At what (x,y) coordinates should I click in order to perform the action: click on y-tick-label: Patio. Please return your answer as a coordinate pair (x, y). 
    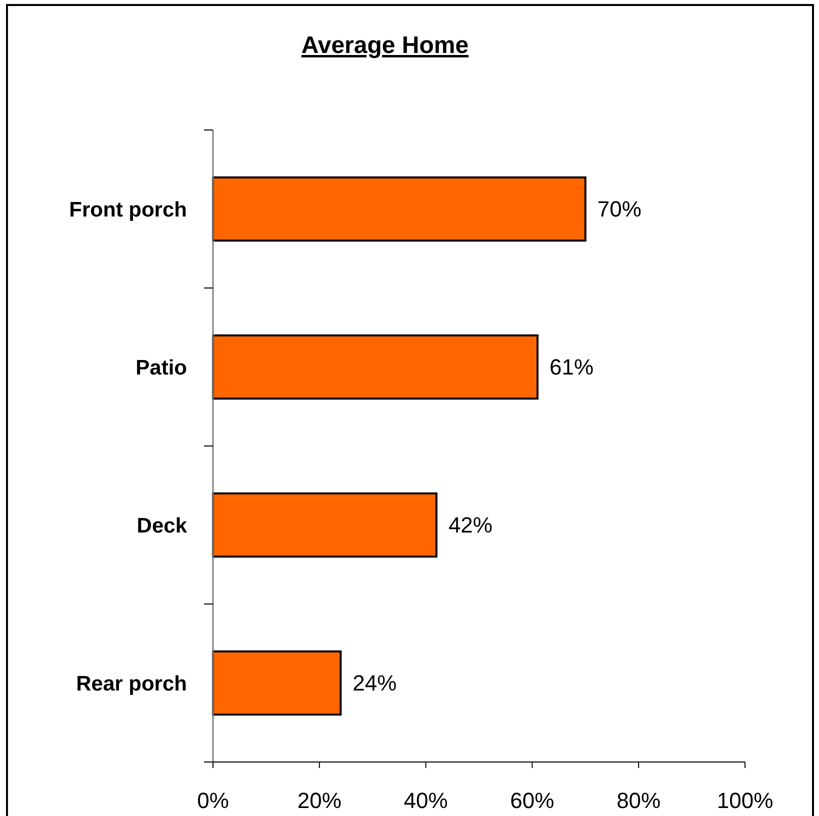
    Looking at the image, I should click on (161, 368).